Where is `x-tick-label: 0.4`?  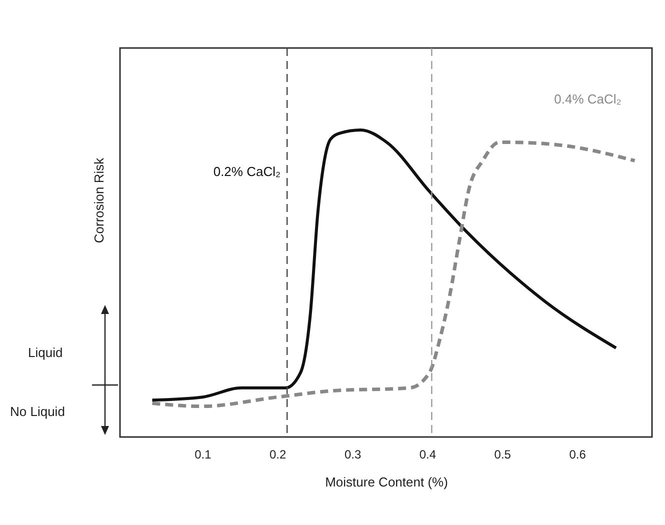 x-tick-label: 0.4 is located at coordinates (427, 455).